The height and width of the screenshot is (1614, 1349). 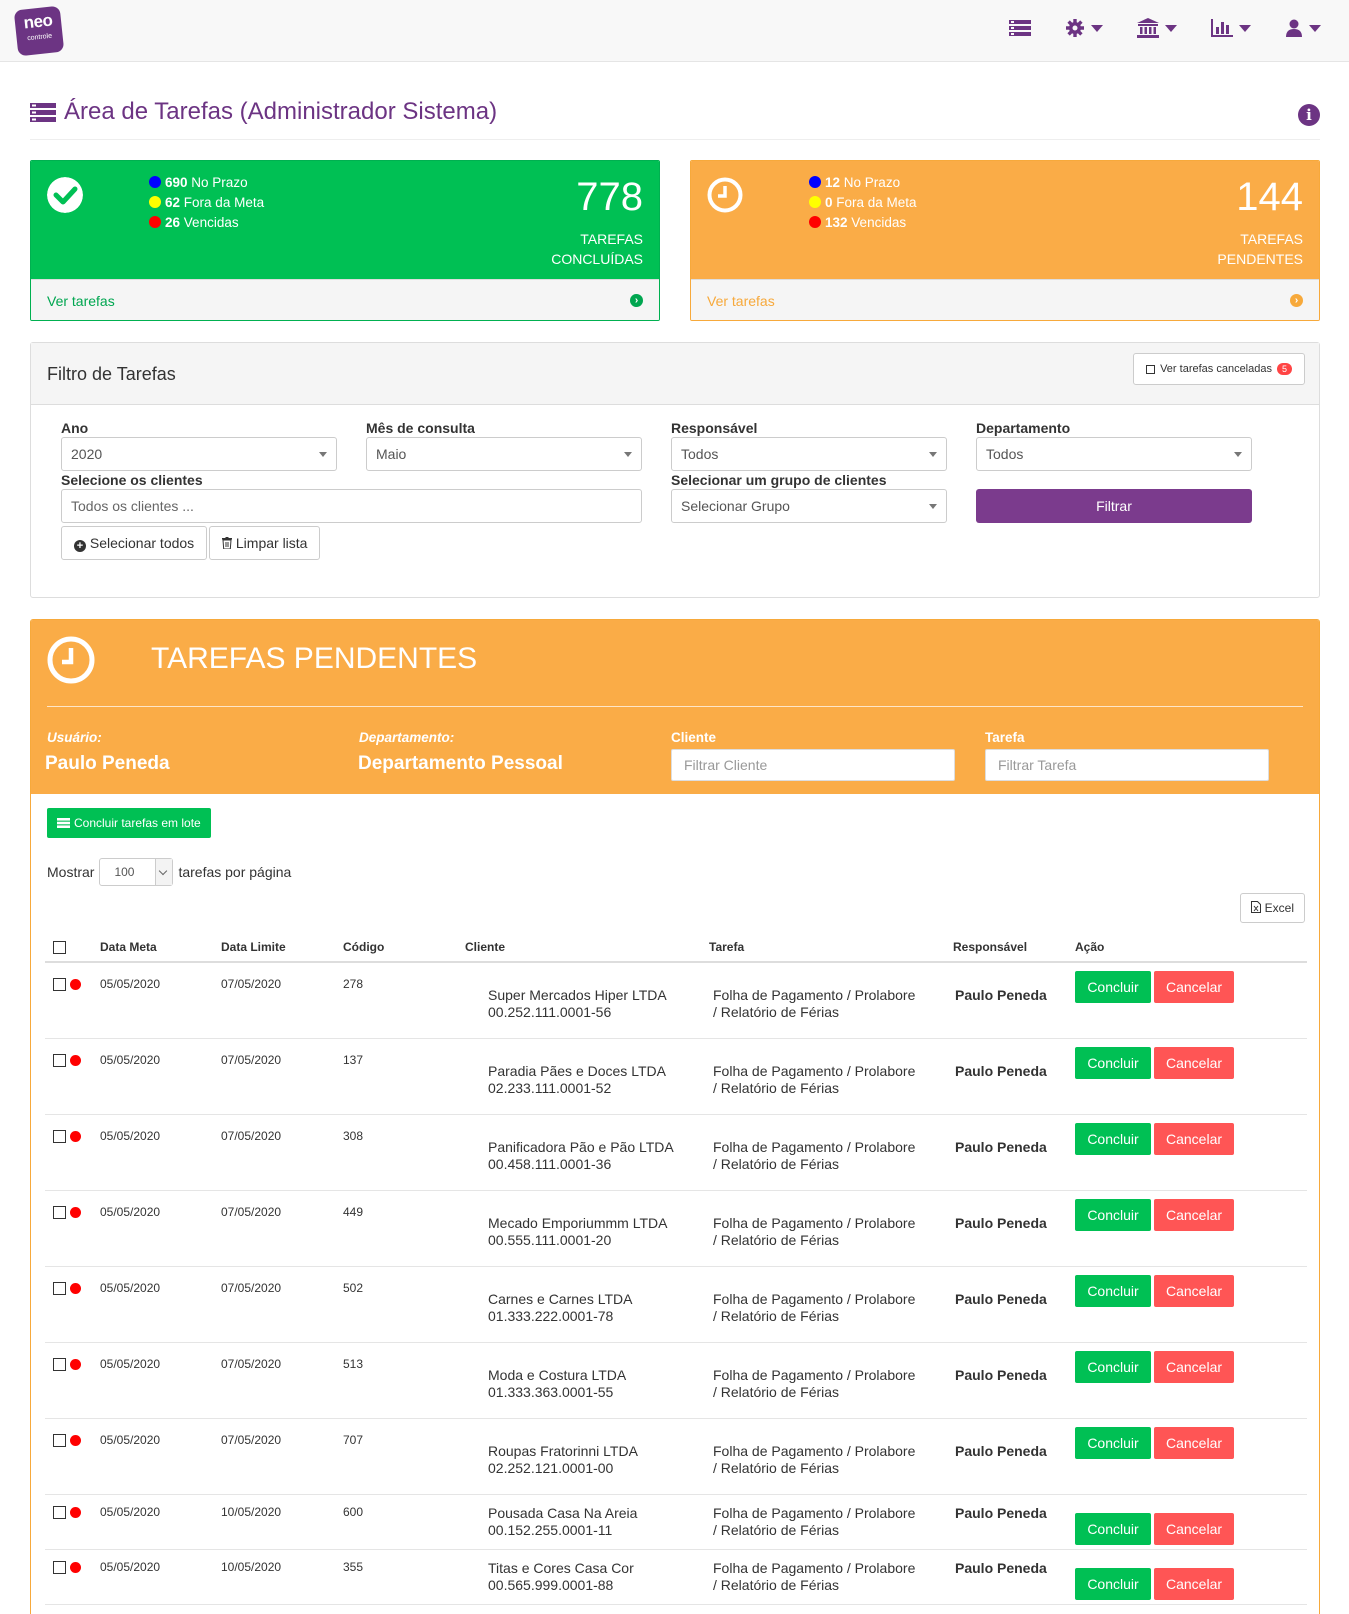 What do you see at coordinates (504, 454) in the screenshot?
I see `mes-select: Maio` at bounding box center [504, 454].